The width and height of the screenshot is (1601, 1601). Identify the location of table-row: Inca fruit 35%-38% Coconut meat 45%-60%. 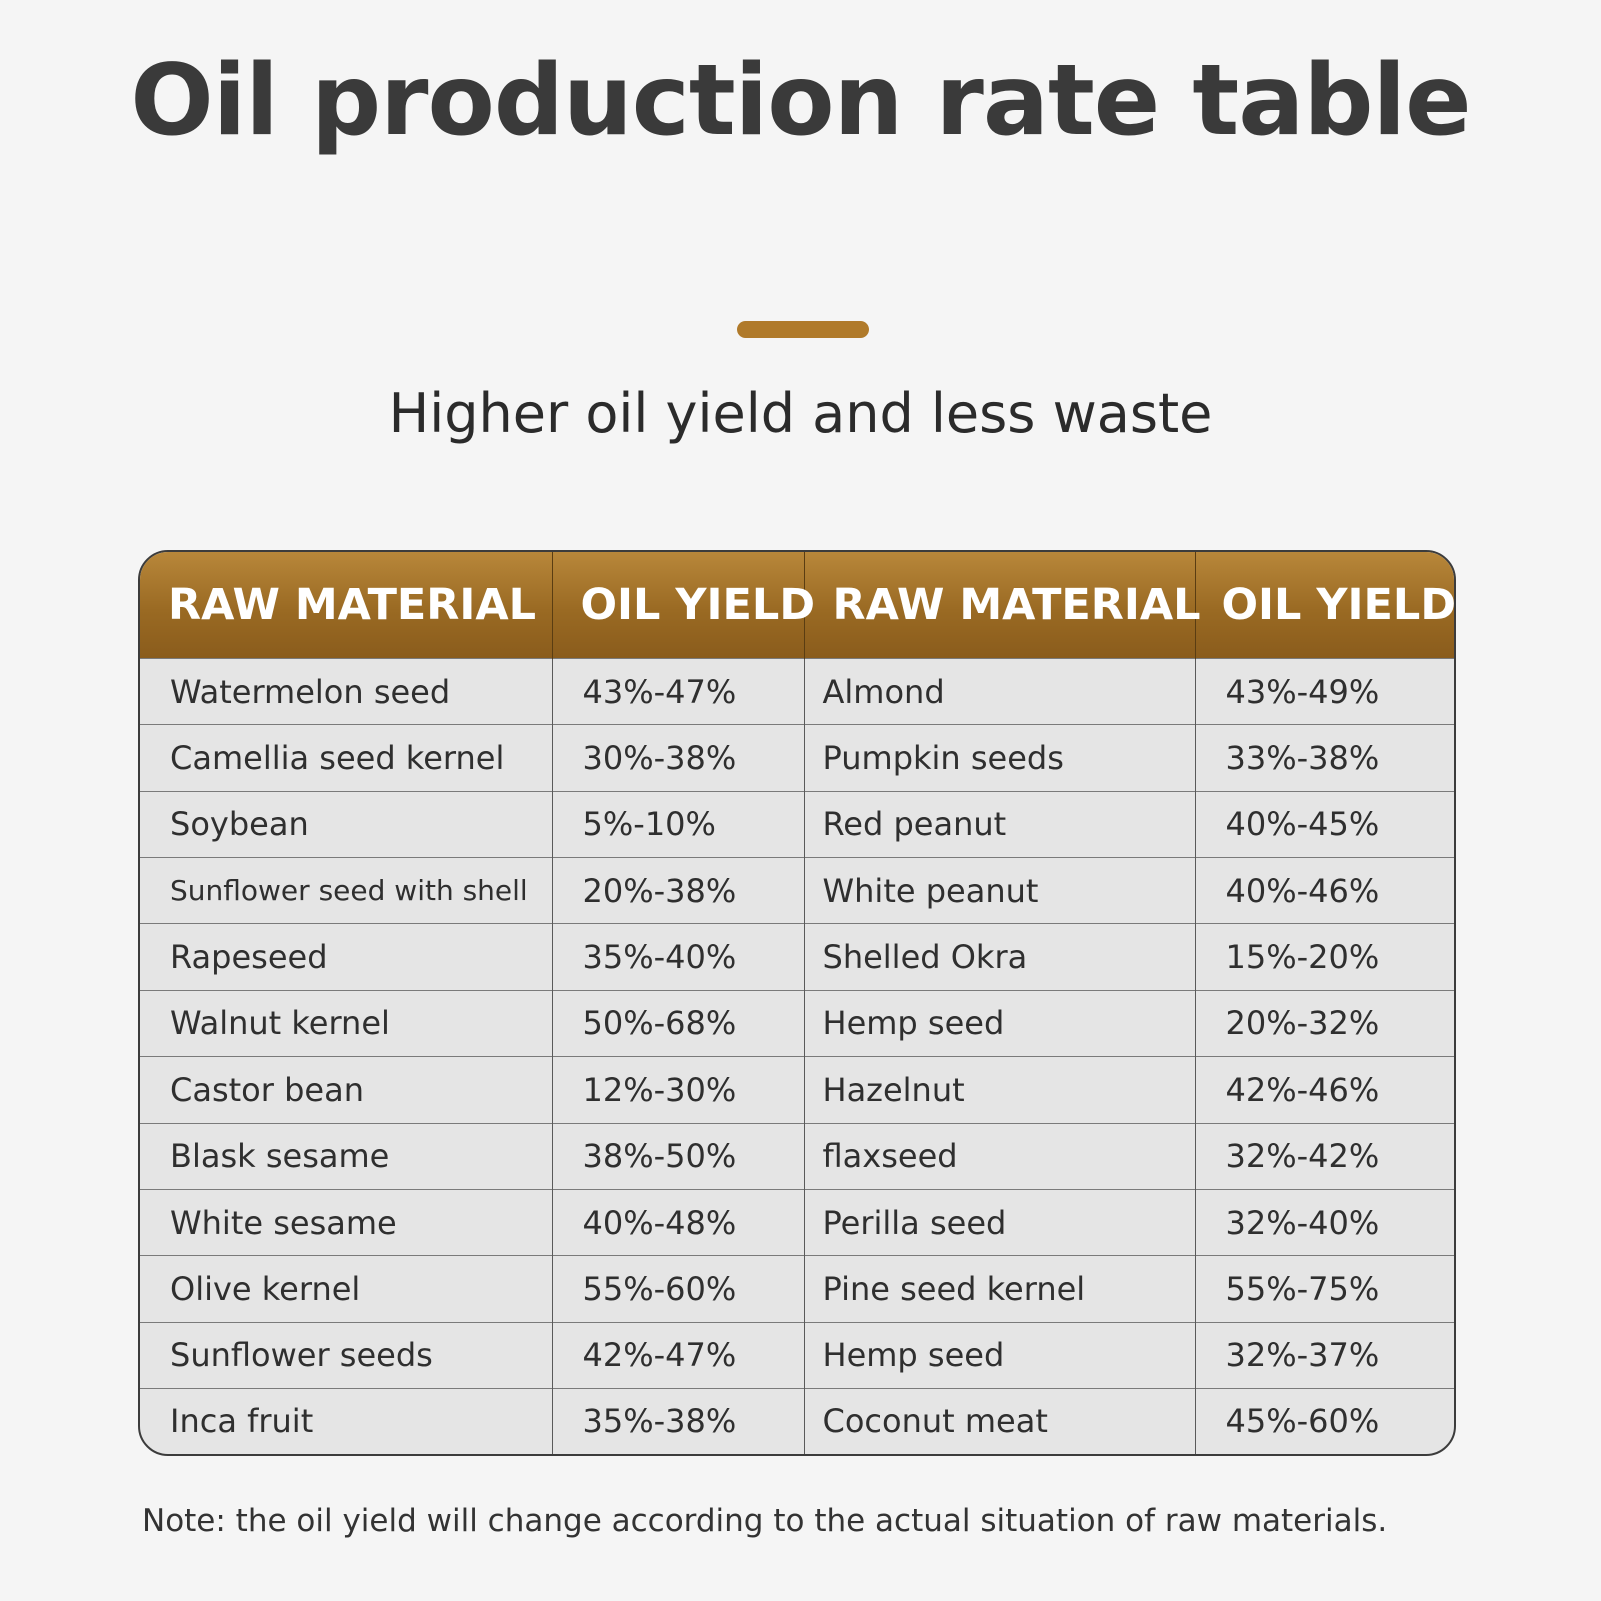
(797, 1420).